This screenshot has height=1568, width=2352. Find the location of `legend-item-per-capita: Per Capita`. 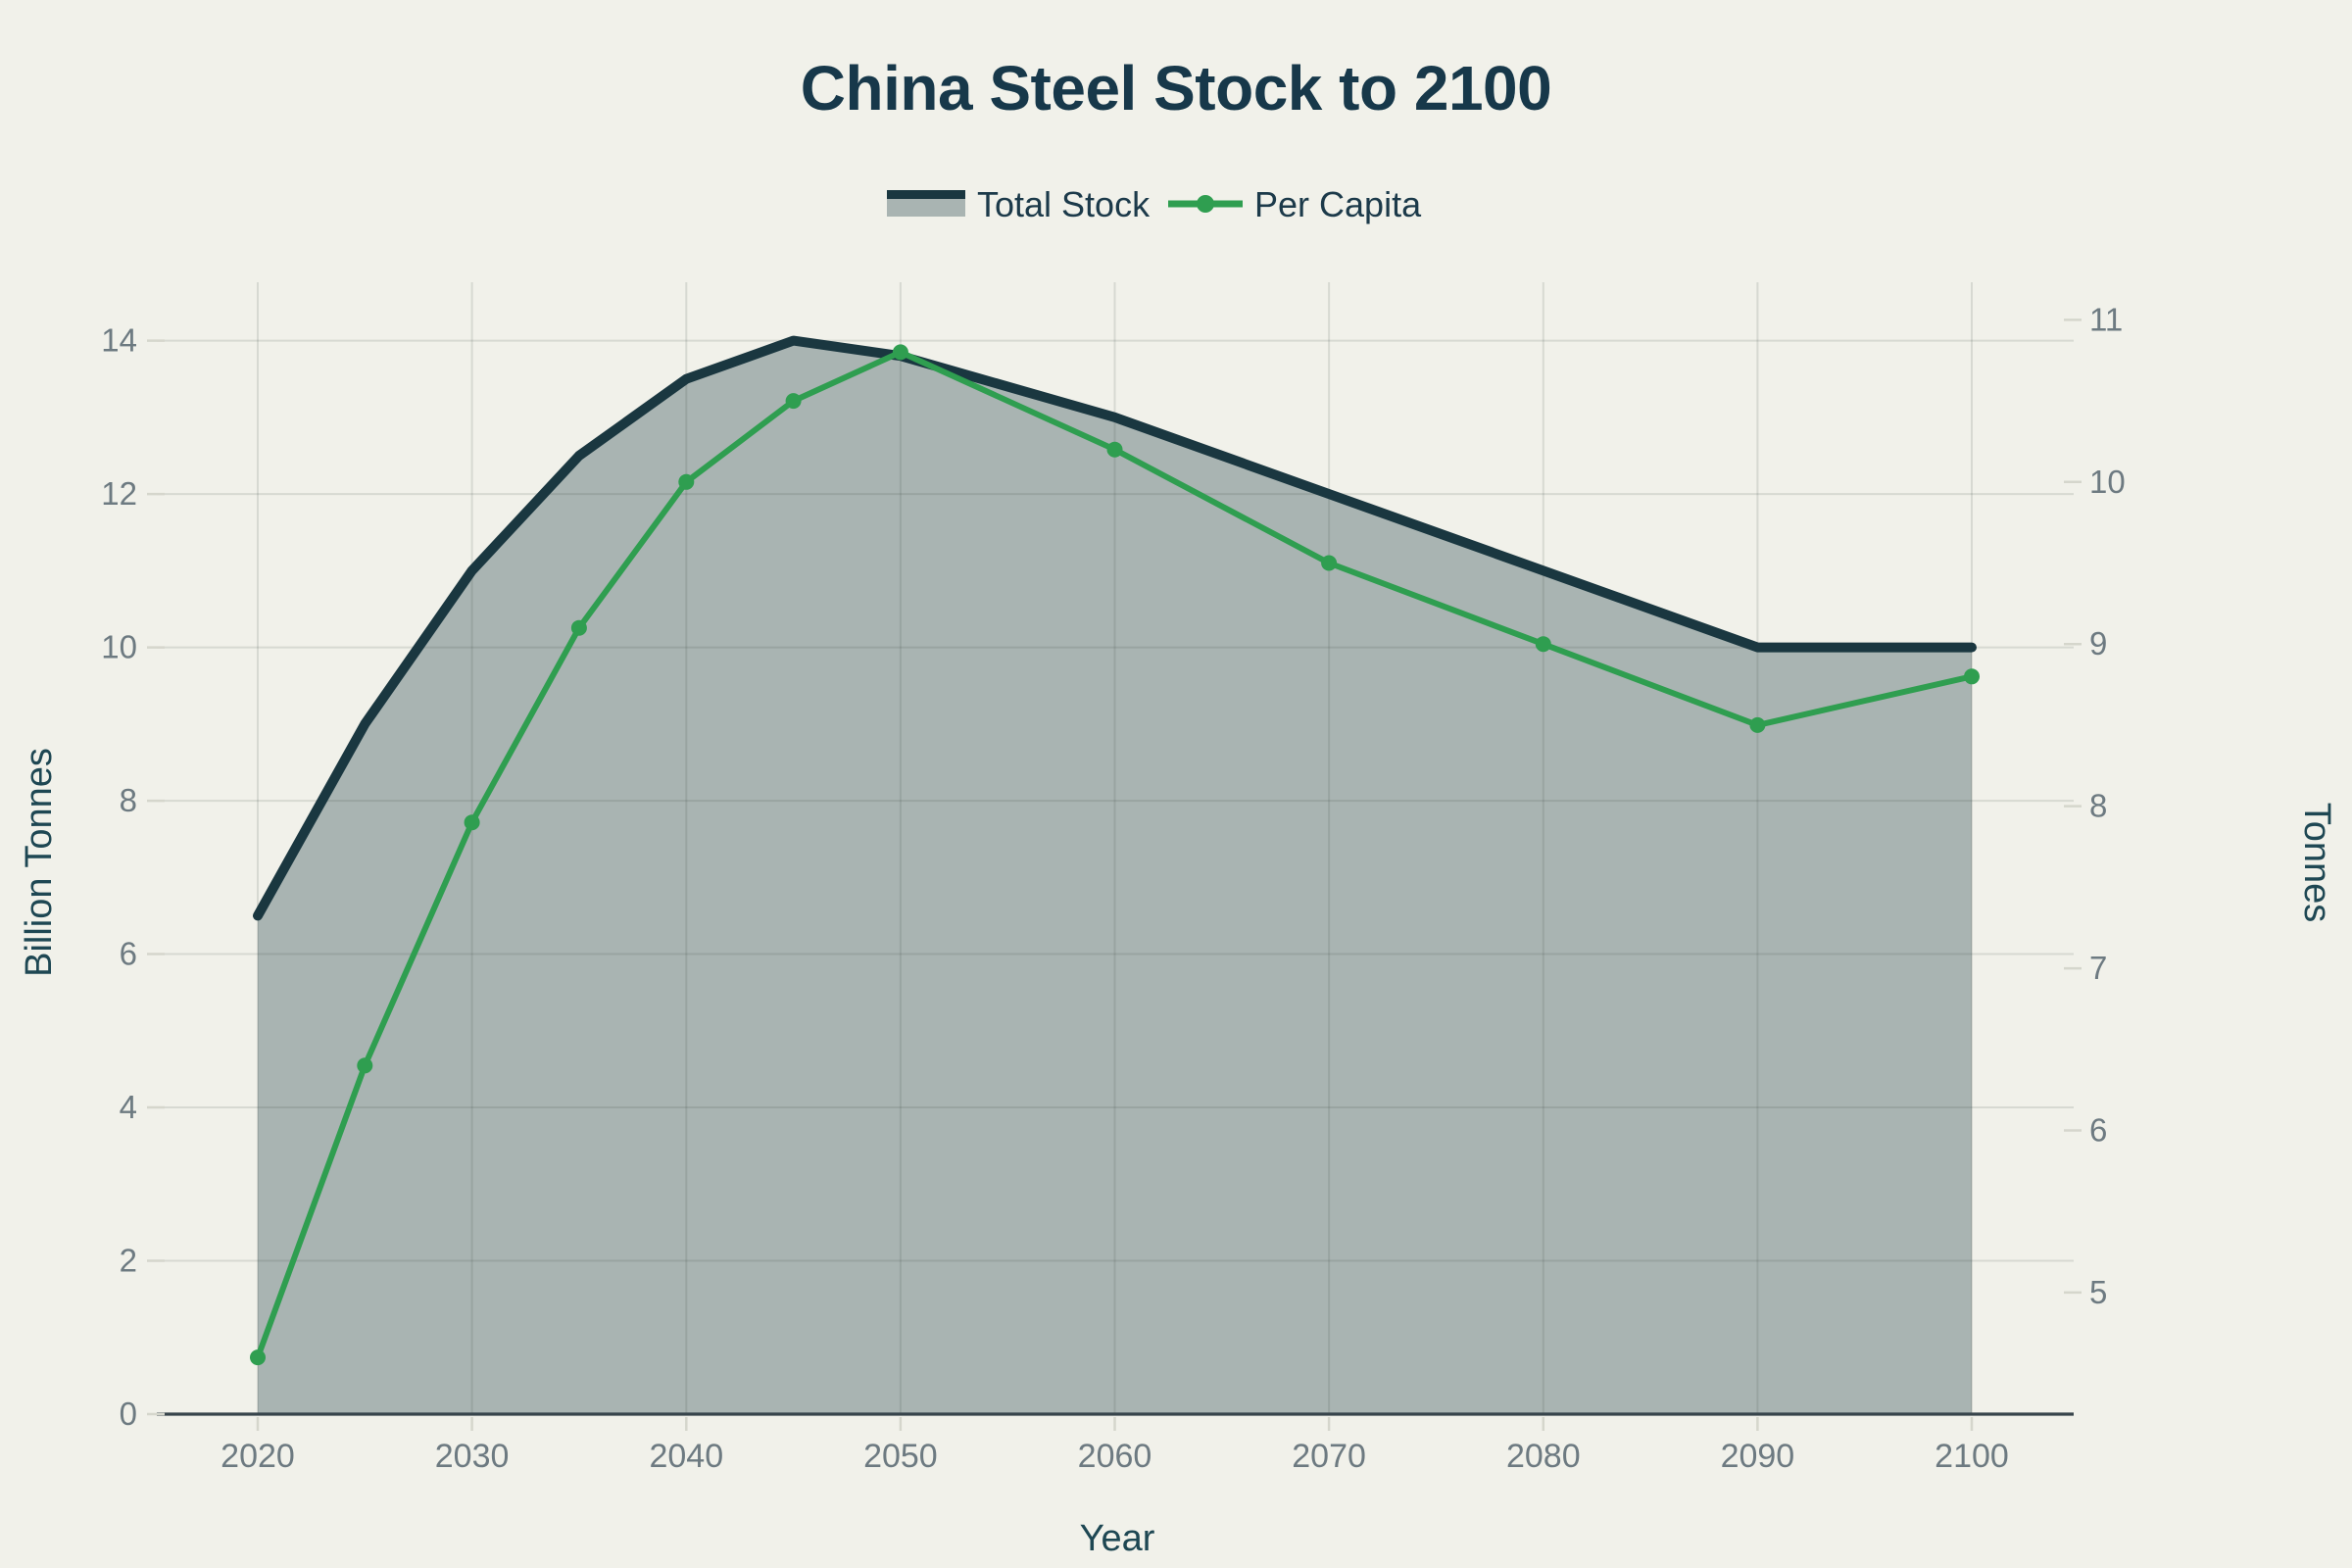

legend-item-per-capita: Per Capita is located at coordinates (1295, 204).